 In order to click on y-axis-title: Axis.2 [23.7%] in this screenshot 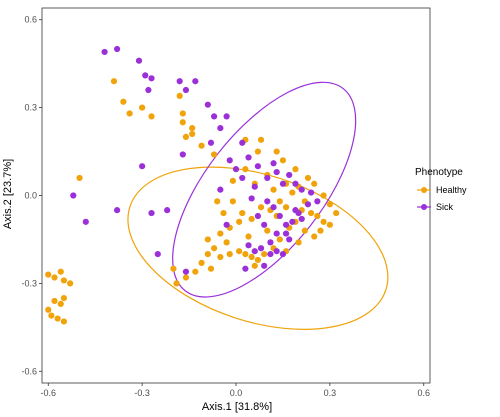, I will do `click(8, 194)`.